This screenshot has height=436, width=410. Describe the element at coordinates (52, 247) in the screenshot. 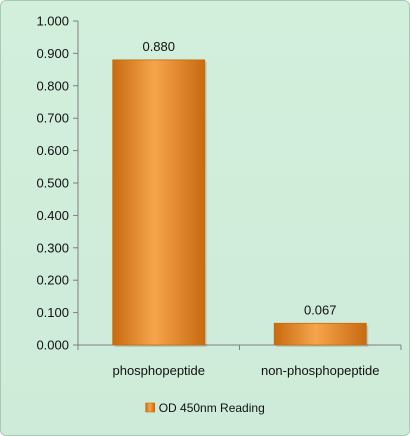

I see `y-tick-label: 0.300` at that location.